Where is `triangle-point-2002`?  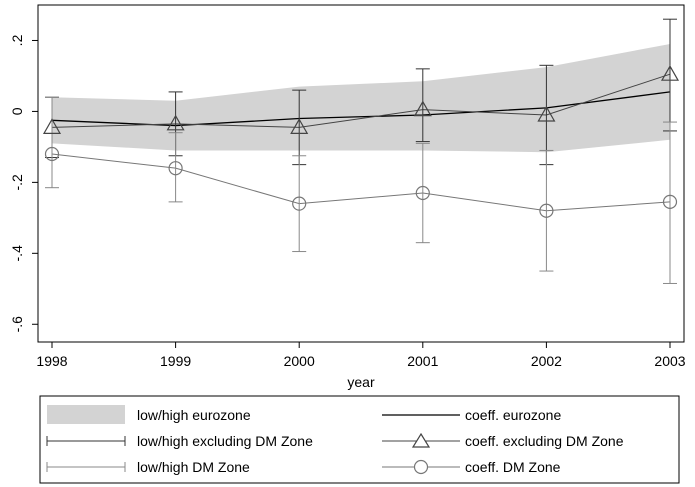 triangle-point-2002 is located at coordinates (546, 113).